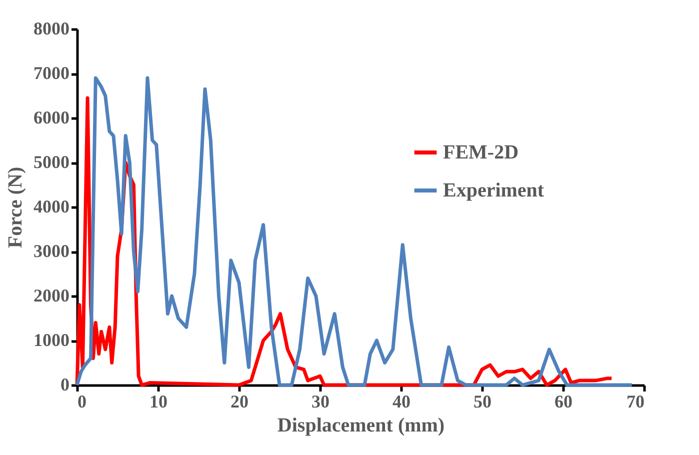 This screenshot has height=455, width=699. I want to click on y-axis-title: Force (N), so click(15, 207).